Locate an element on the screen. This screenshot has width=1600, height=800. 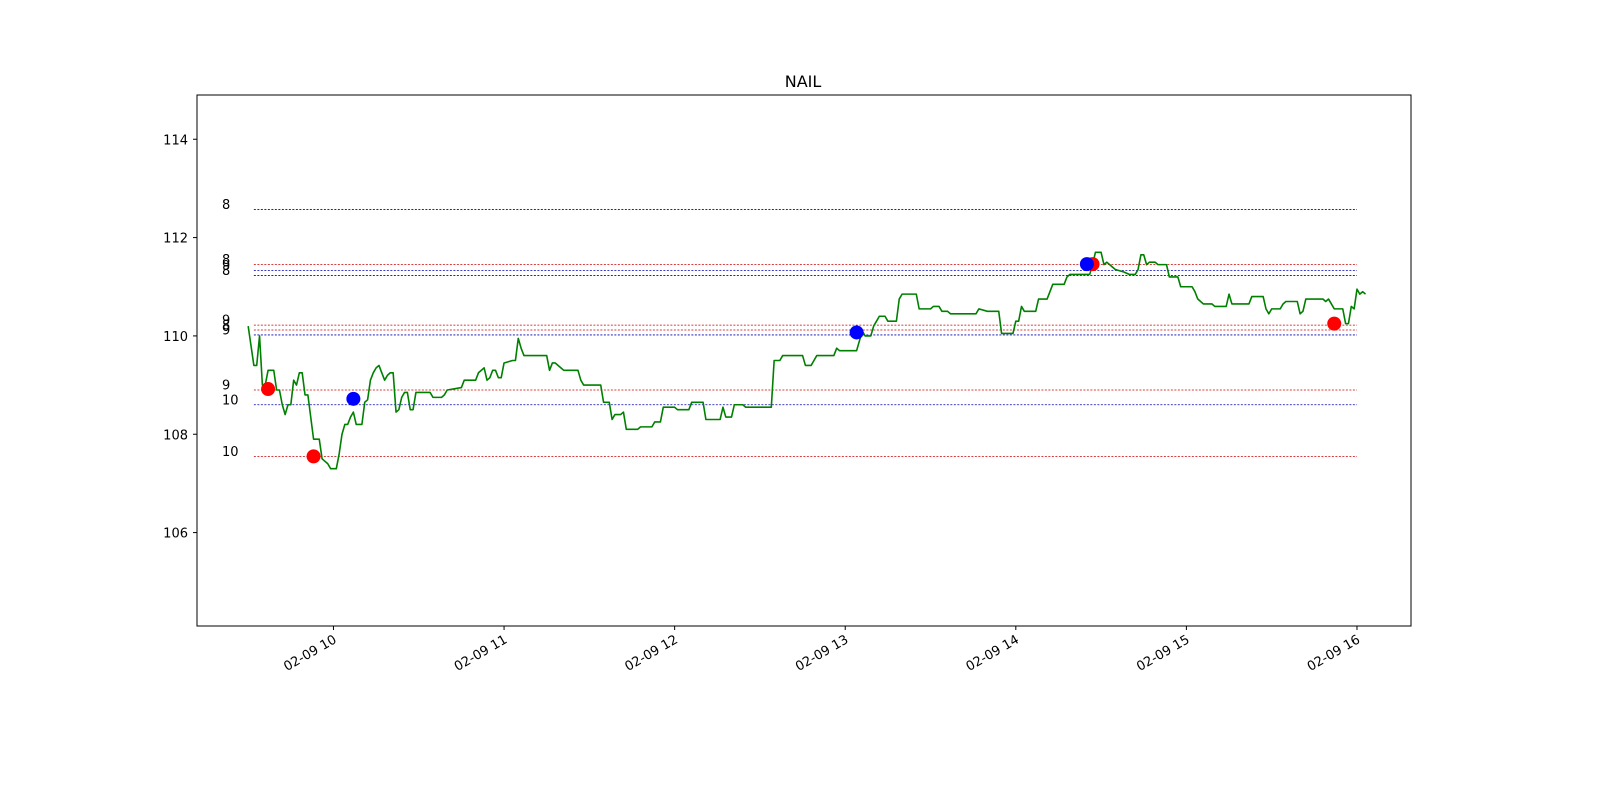
x-tick-label: 02-09 10 is located at coordinates (310, 653).